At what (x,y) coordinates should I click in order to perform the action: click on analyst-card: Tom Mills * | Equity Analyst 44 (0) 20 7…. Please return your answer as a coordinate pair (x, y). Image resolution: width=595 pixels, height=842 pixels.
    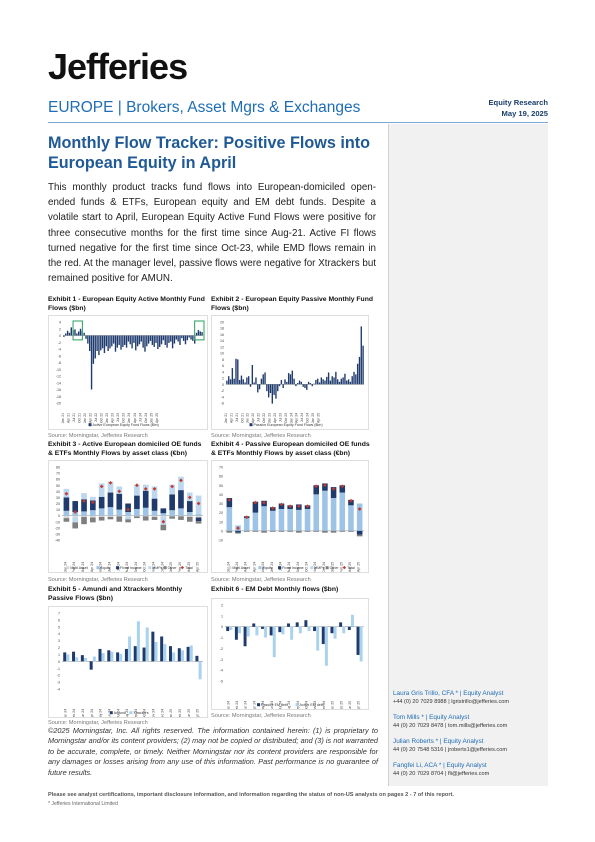
    Looking at the image, I should click on (473, 721).